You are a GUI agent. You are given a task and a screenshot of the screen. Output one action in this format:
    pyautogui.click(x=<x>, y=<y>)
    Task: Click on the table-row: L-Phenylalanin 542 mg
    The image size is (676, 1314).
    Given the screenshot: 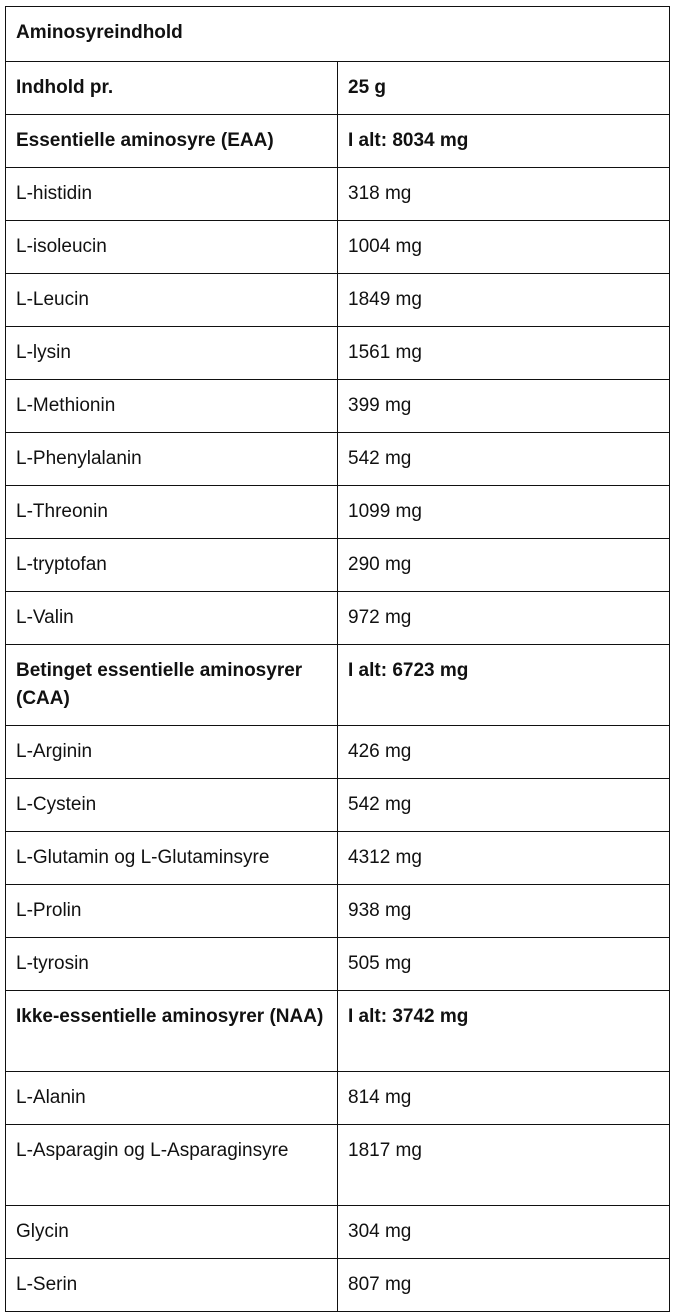 What is the action you would take?
    pyautogui.click(x=337, y=459)
    